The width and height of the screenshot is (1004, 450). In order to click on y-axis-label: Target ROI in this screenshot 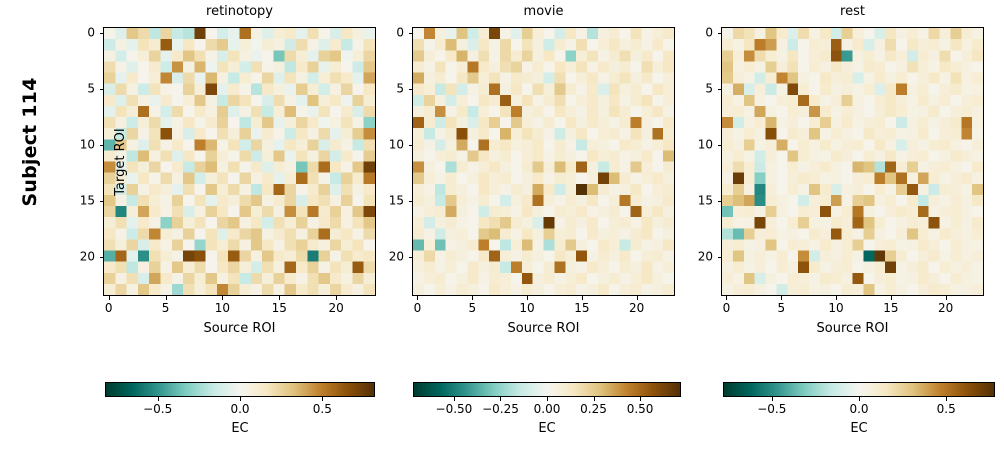, I will do `click(120, 161)`.